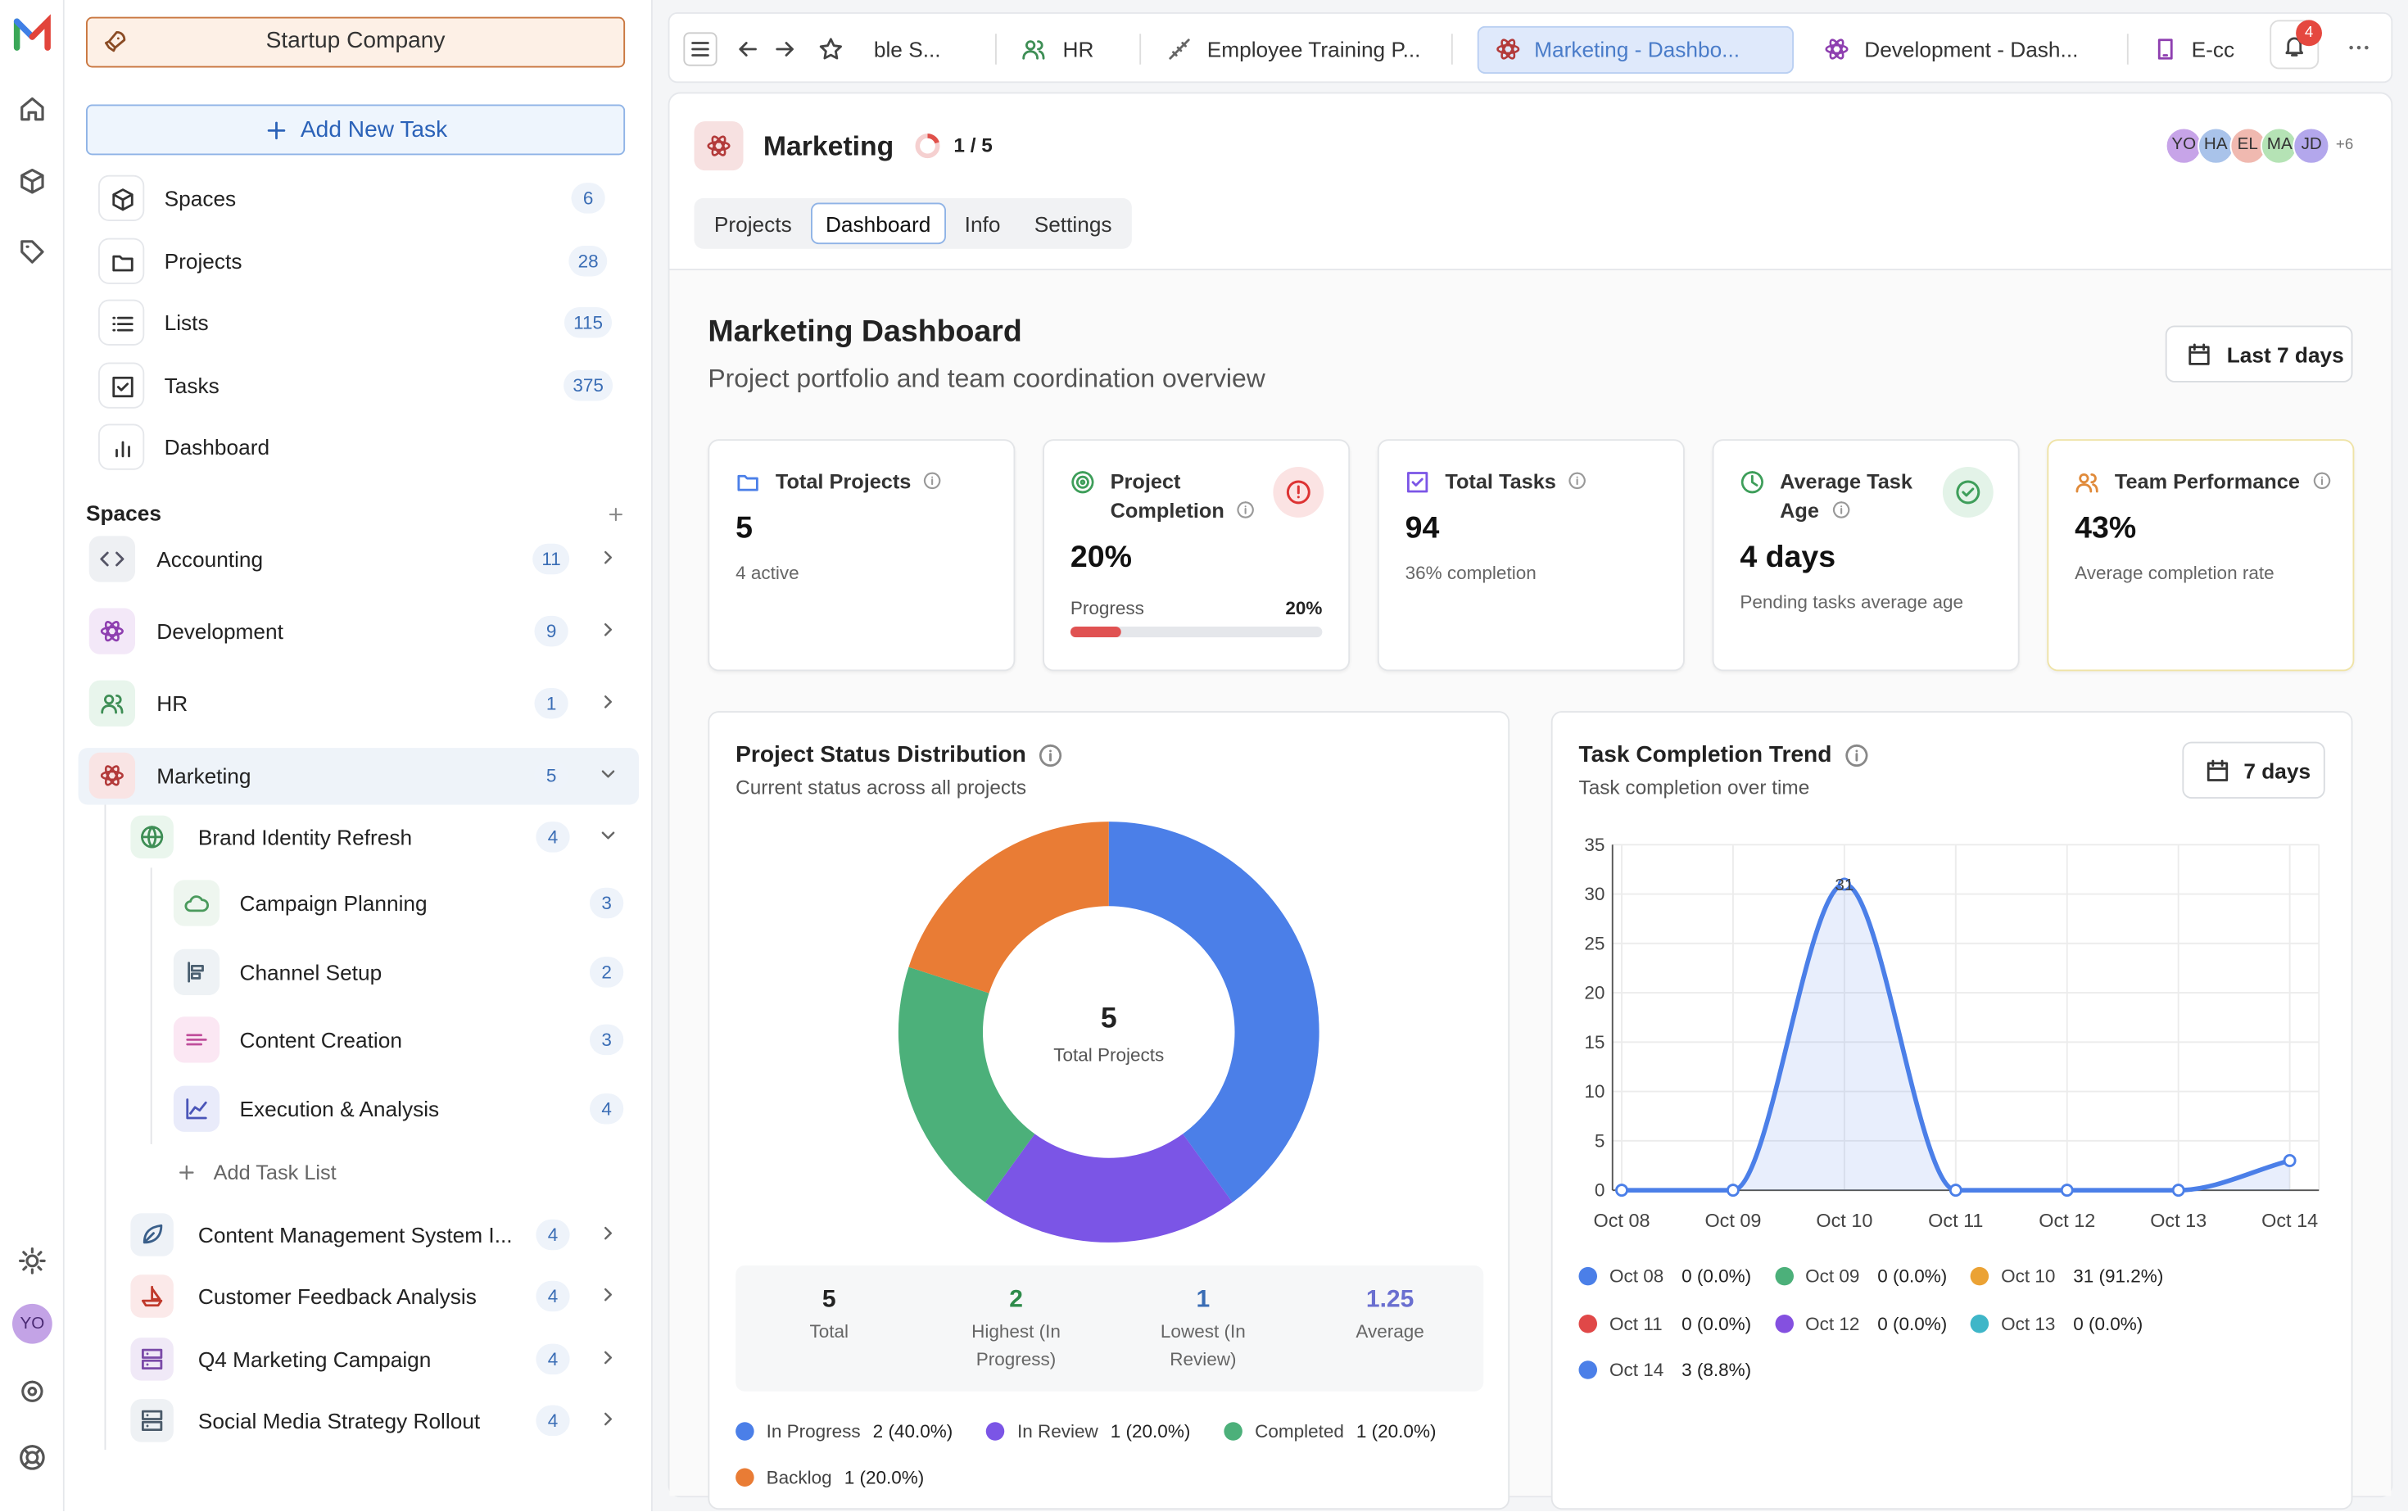  What do you see at coordinates (339, 1421) in the screenshot?
I see `project-item: Social Media Strategy Rollout` at bounding box center [339, 1421].